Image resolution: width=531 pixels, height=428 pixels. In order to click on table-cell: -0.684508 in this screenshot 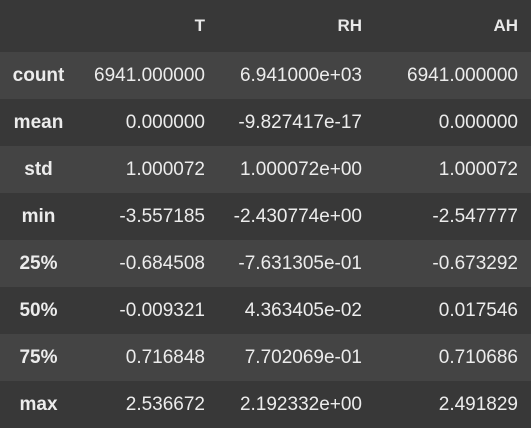, I will do `click(162, 263)`.